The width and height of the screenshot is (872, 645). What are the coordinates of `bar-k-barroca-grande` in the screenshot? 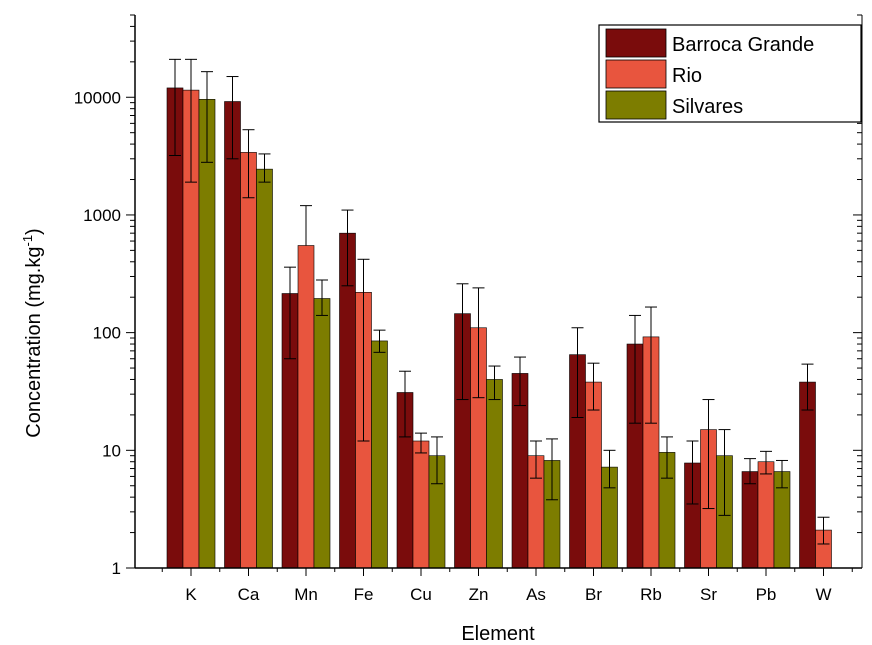 It's located at (175, 328).